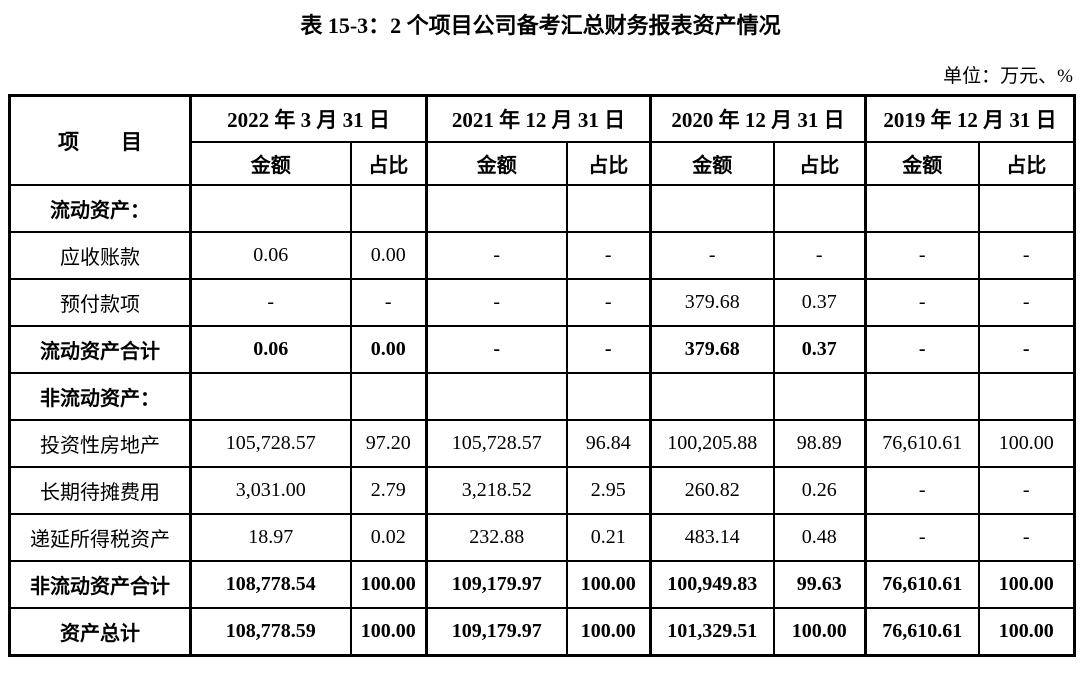  What do you see at coordinates (970, 118) in the screenshot?
I see `date-header-2019: 2019 年 12 月 31 日` at bounding box center [970, 118].